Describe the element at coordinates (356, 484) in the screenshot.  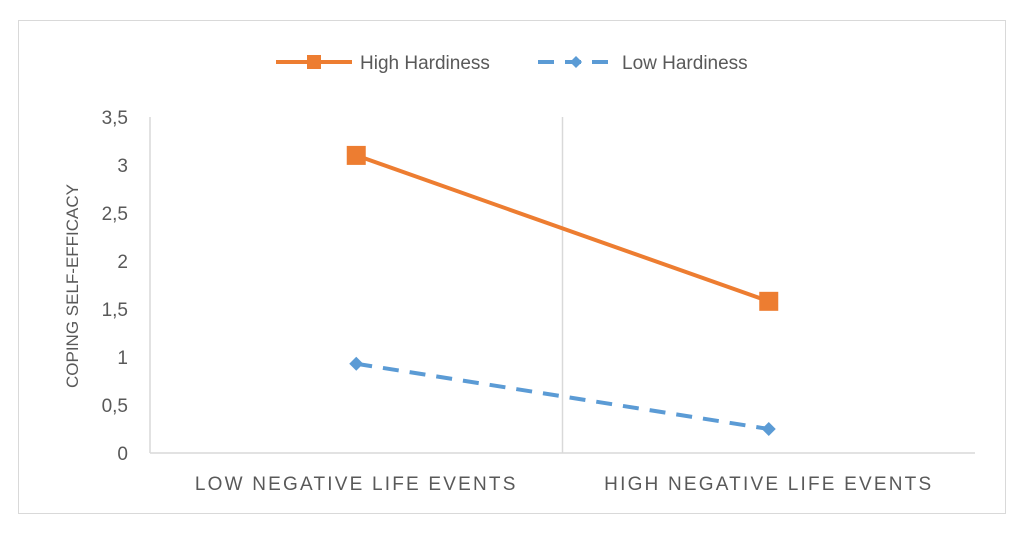
I see `x-category-label: LOW NEGATIVE LIFE EVENTS` at that location.